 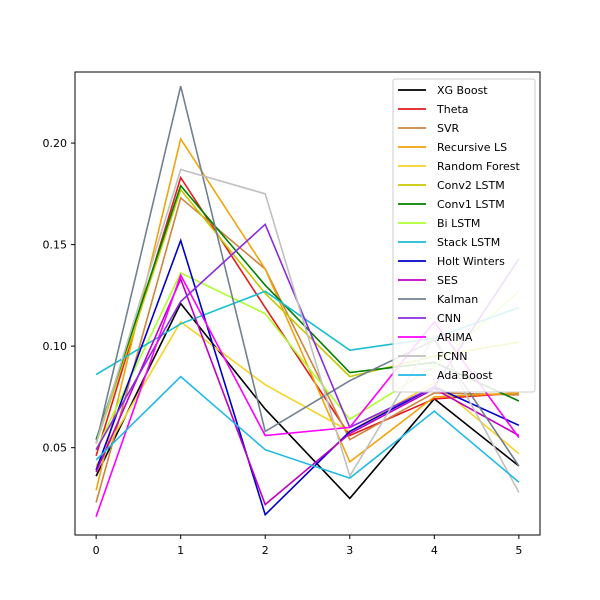 I want to click on x-tick-label: 5, so click(x=518, y=550).